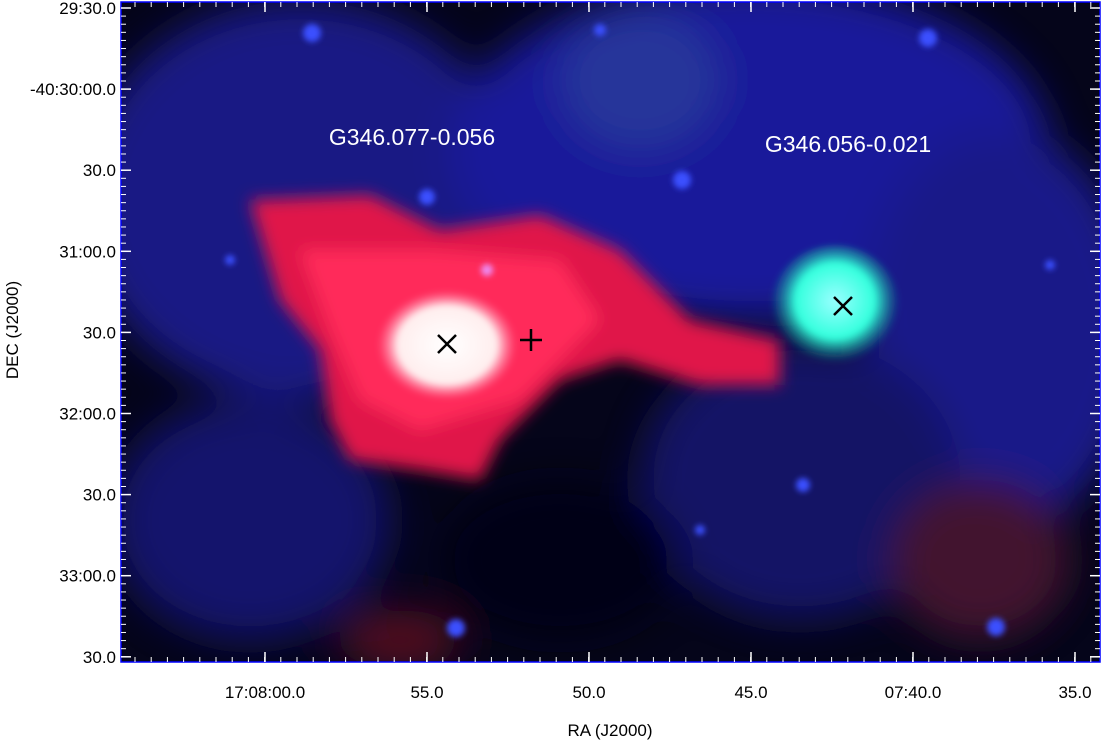  Describe the element at coordinates (87, 251) in the screenshot. I see `y-tick-label: 31:00.0` at that location.